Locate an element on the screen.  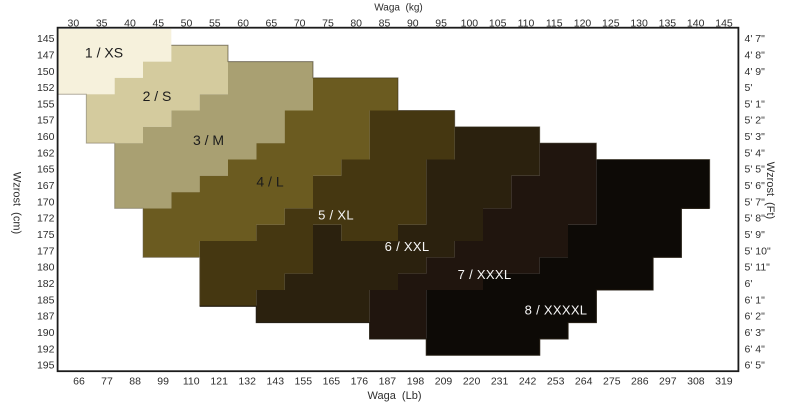
svg-text: 177 is located at coordinates (46, 251).